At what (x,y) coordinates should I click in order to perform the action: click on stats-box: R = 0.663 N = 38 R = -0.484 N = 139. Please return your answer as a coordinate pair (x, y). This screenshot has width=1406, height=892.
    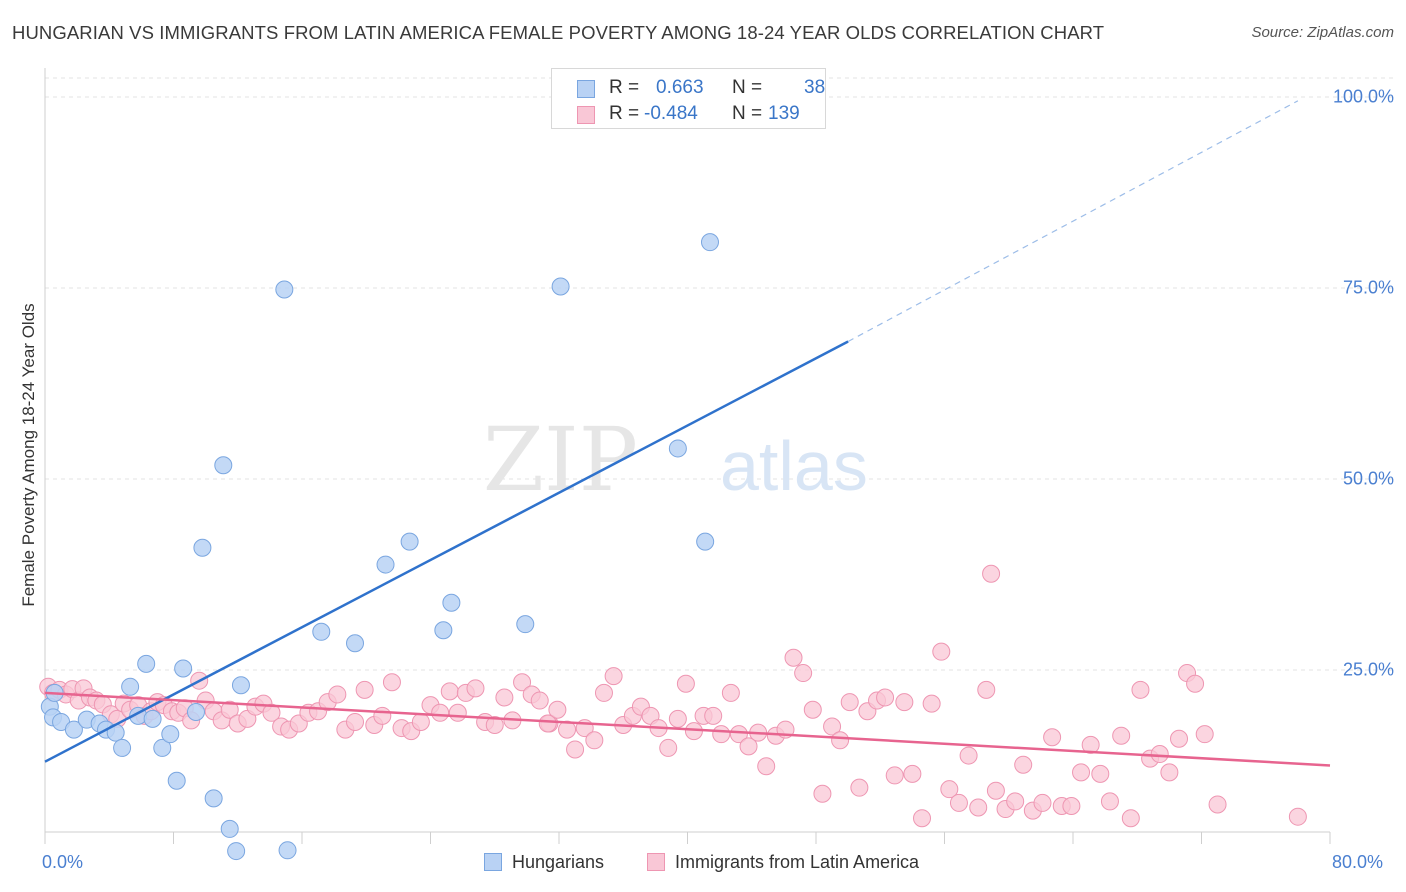
    Looking at the image, I should click on (688, 98).